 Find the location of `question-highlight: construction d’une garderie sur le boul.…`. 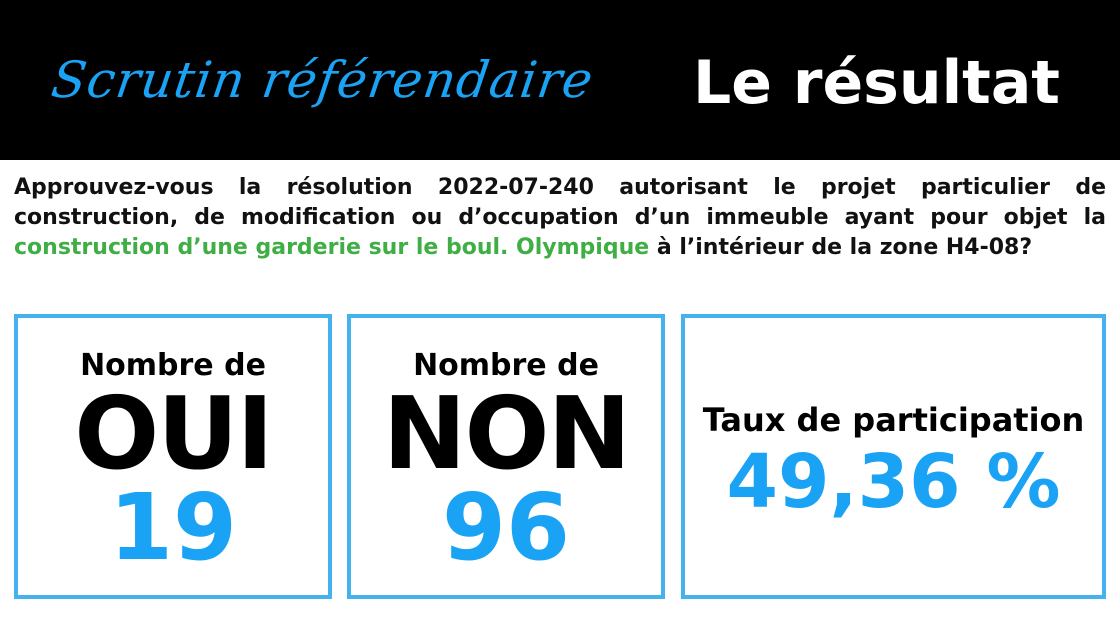

question-highlight: construction d’une garderie sur le boul.… is located at coordinates (332, 247).